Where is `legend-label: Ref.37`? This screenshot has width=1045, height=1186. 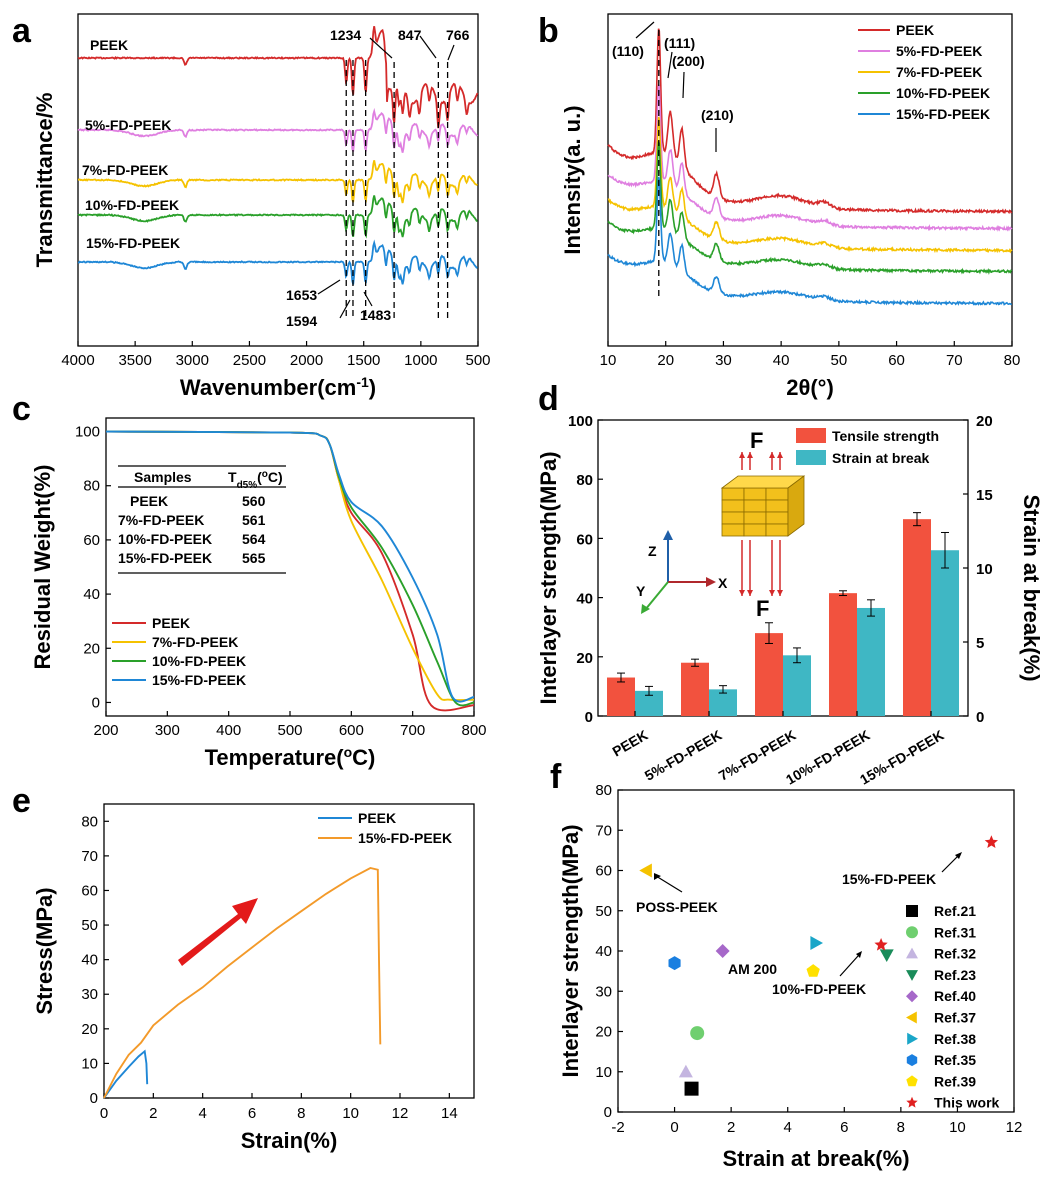 legend-label: Ref.37 is located at coordinates (955, 1018).